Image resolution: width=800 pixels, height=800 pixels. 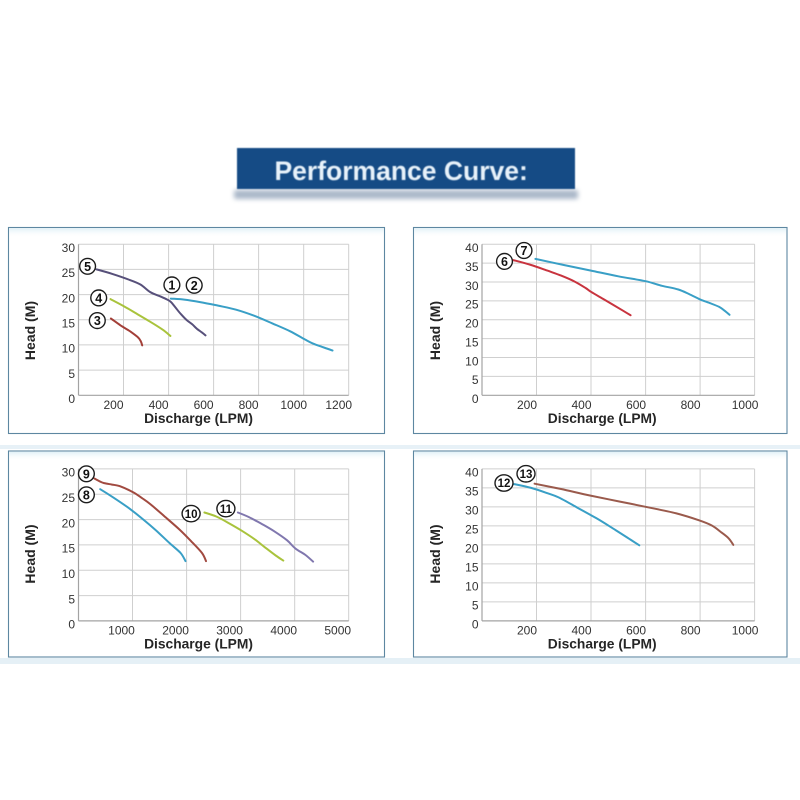 I want to click on svg-text: 11, so click(x=226, y=510).